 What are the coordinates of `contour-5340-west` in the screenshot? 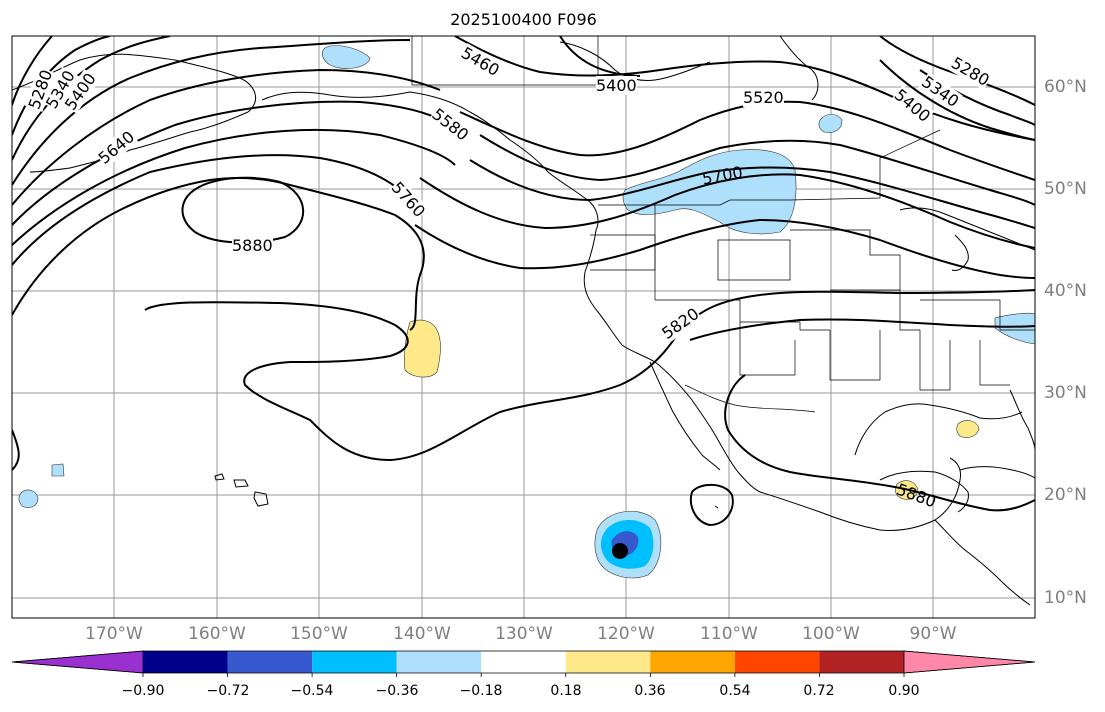 It's located at (61, 86).